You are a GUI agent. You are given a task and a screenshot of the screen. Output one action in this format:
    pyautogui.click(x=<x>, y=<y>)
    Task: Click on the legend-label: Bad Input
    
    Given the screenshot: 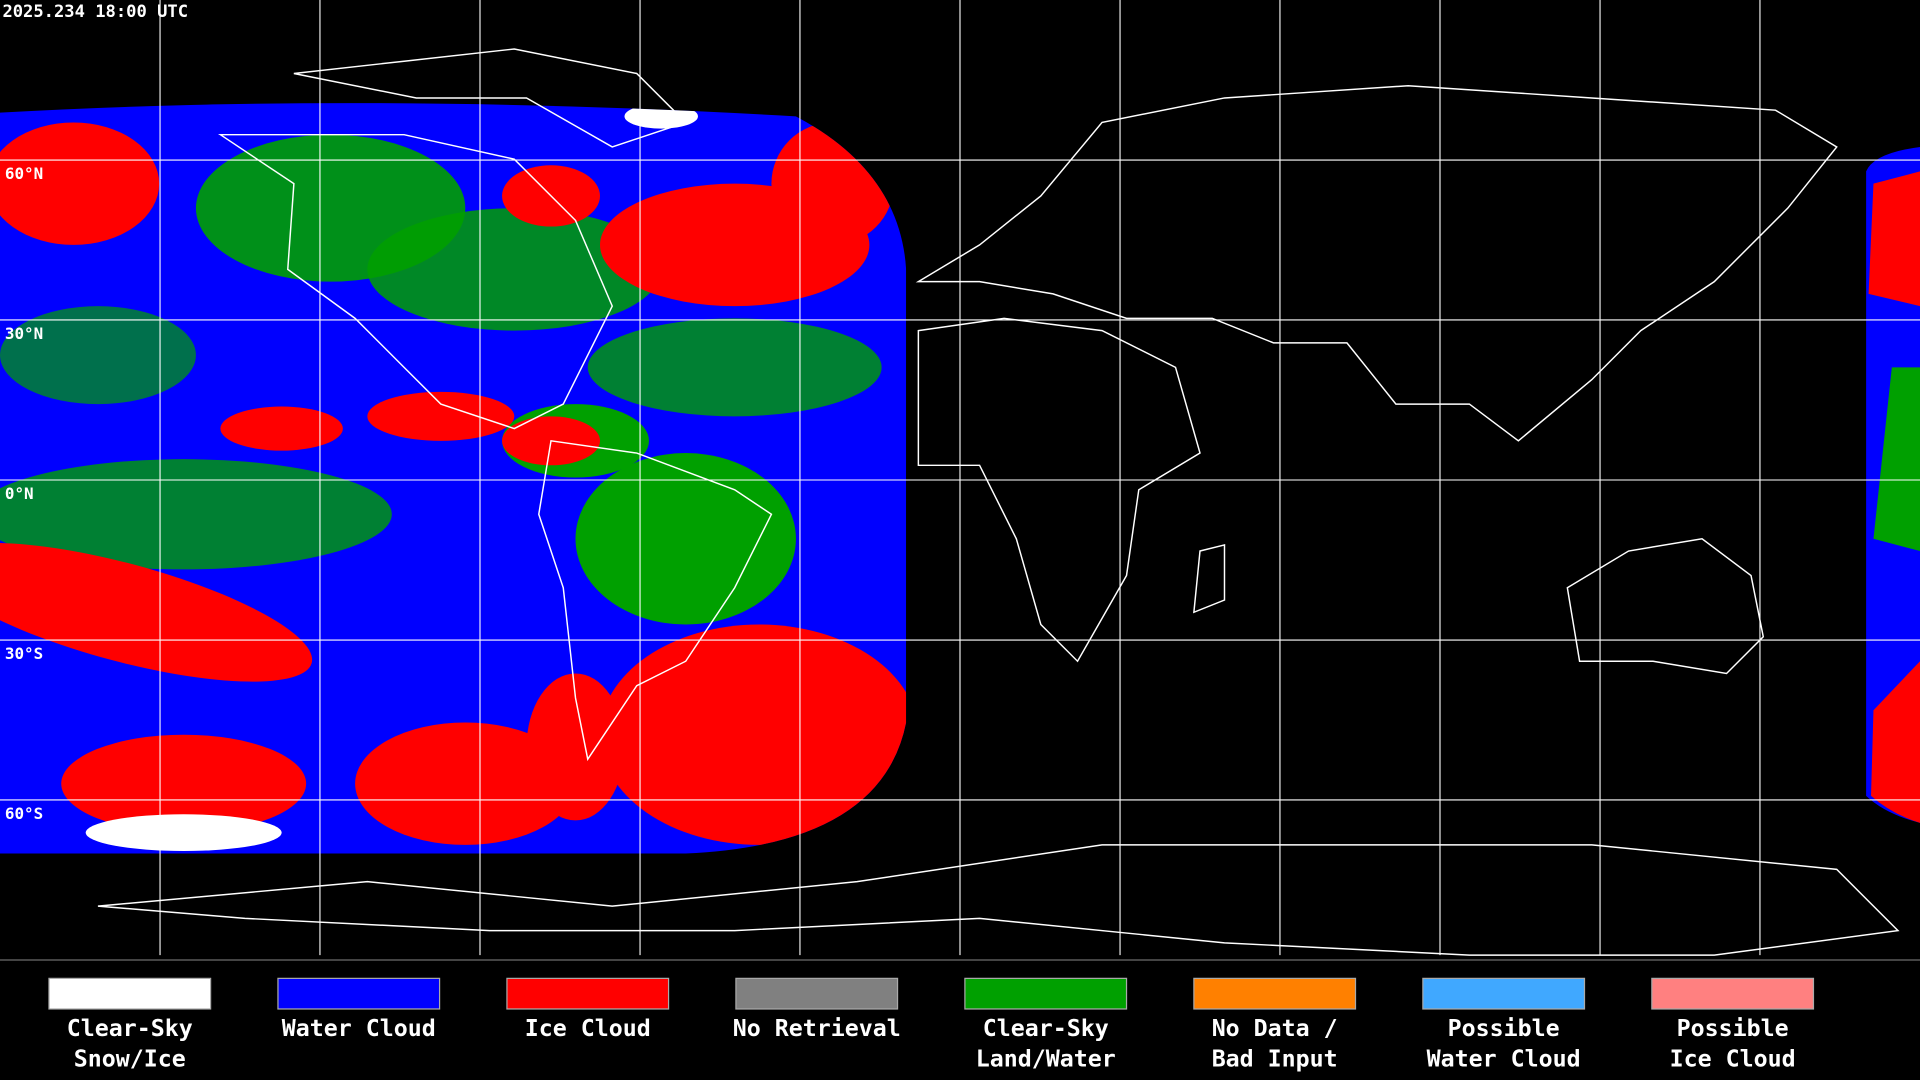 What is the action you would take?
    pyautogui.click(x=1275, y=1059)
    